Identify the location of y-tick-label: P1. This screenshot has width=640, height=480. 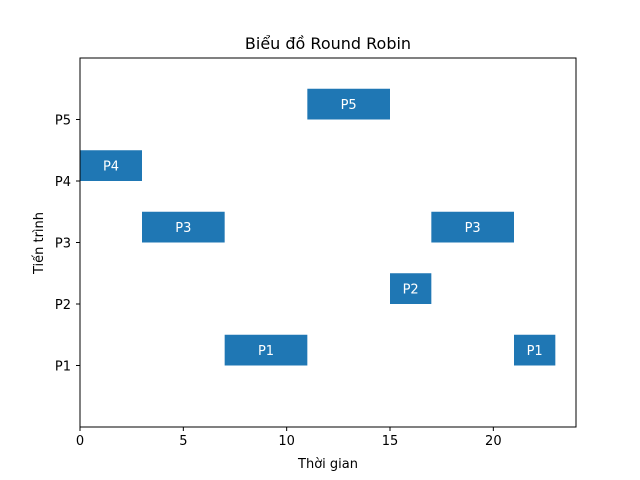
(63, 367).